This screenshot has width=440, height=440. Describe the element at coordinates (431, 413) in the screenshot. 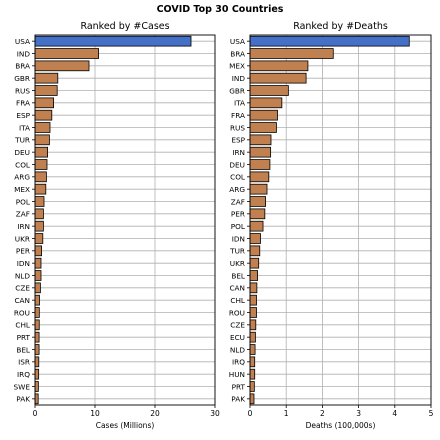

I see `x-tick-label: 5` at that location.